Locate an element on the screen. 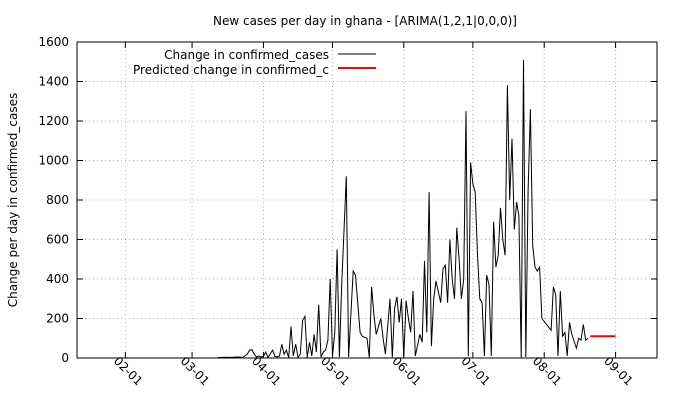  legend-label-1: Predicted change in confirmed_c is located at coordinates (231, 70).